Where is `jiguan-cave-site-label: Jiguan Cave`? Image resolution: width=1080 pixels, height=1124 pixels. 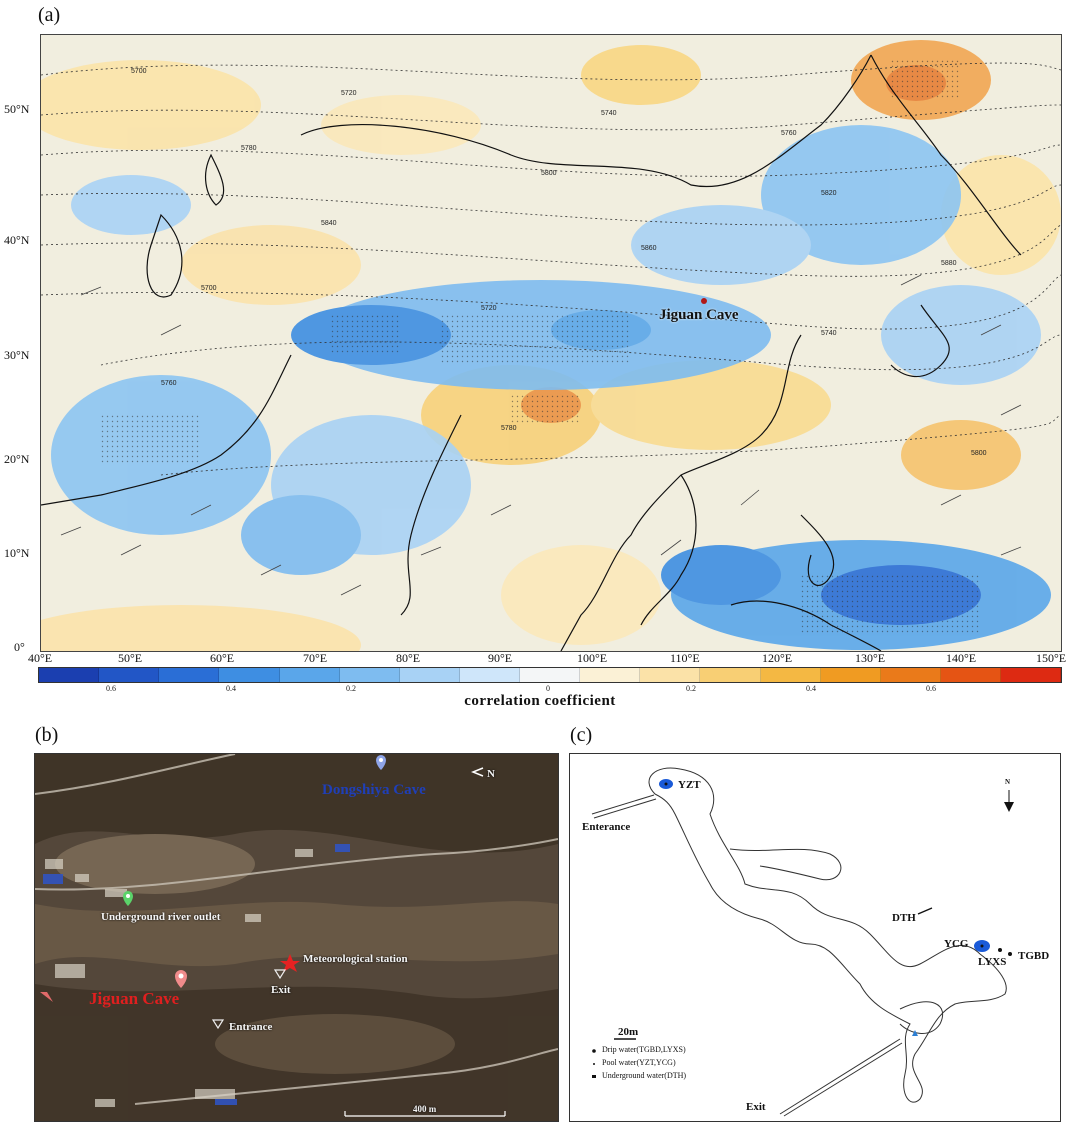
jiguan-cave-site-label: Jiguan Cave is located at coordinates (699, 315).